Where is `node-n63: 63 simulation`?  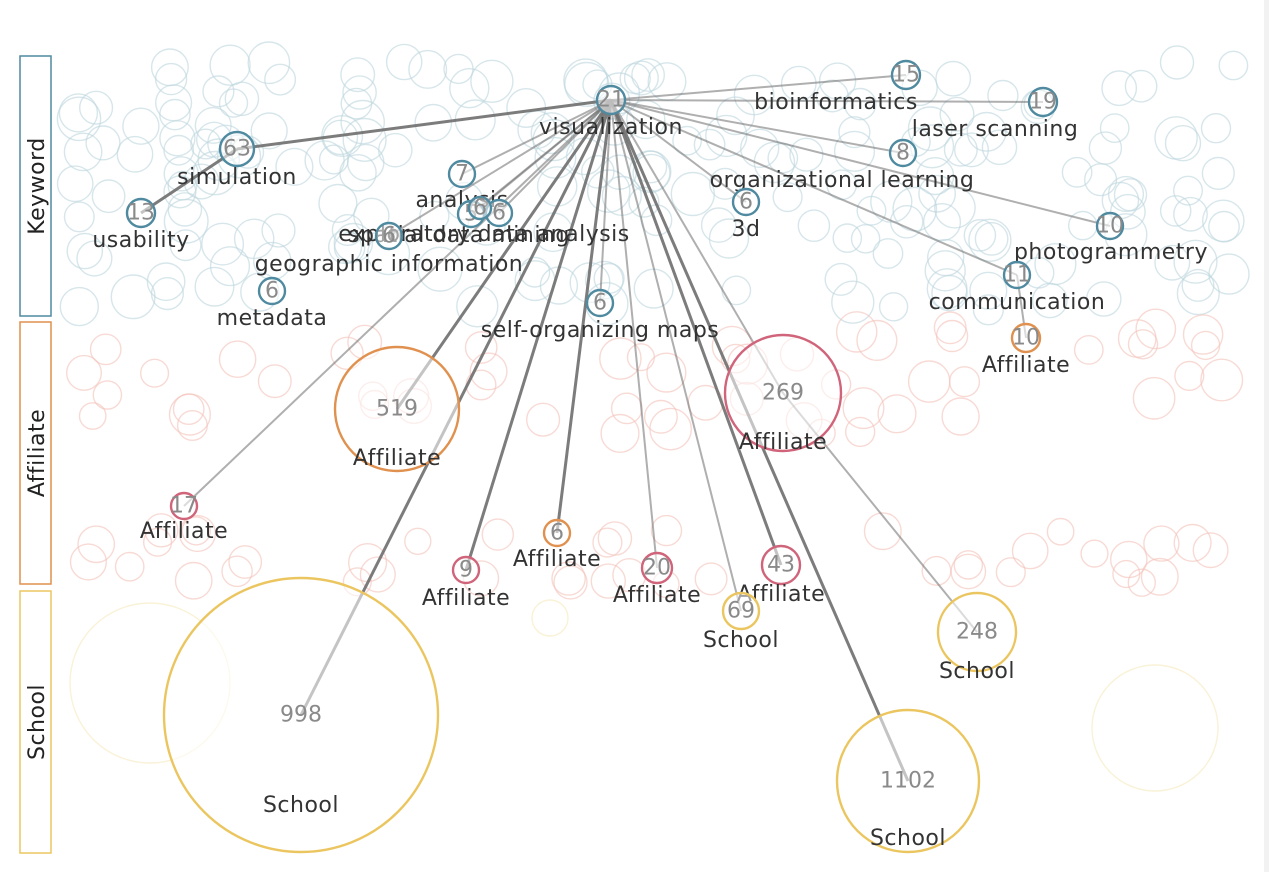
node-n63: 63 simulation is located at coordinates (237, 160).